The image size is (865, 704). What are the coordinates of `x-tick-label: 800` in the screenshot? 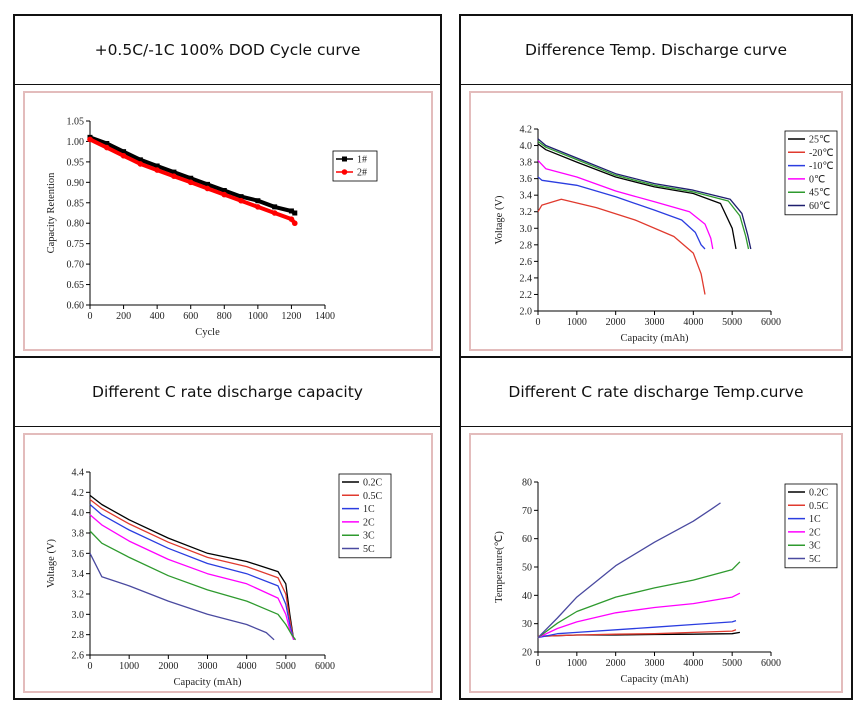 It's located at (224, 316).